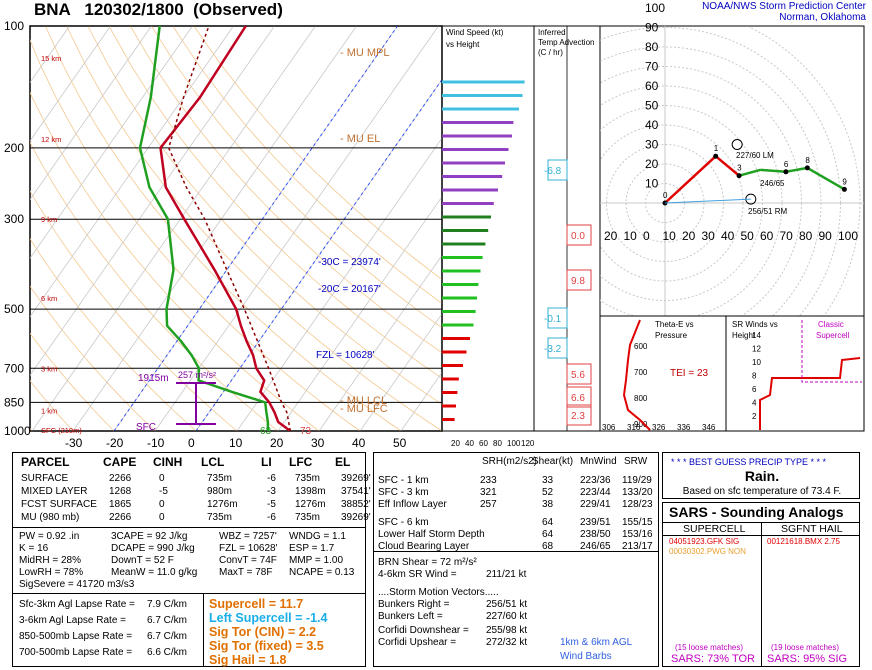 The image size is (872, 670). I want to click on lapse-value: 6.6 C/km, so click(167, 652).